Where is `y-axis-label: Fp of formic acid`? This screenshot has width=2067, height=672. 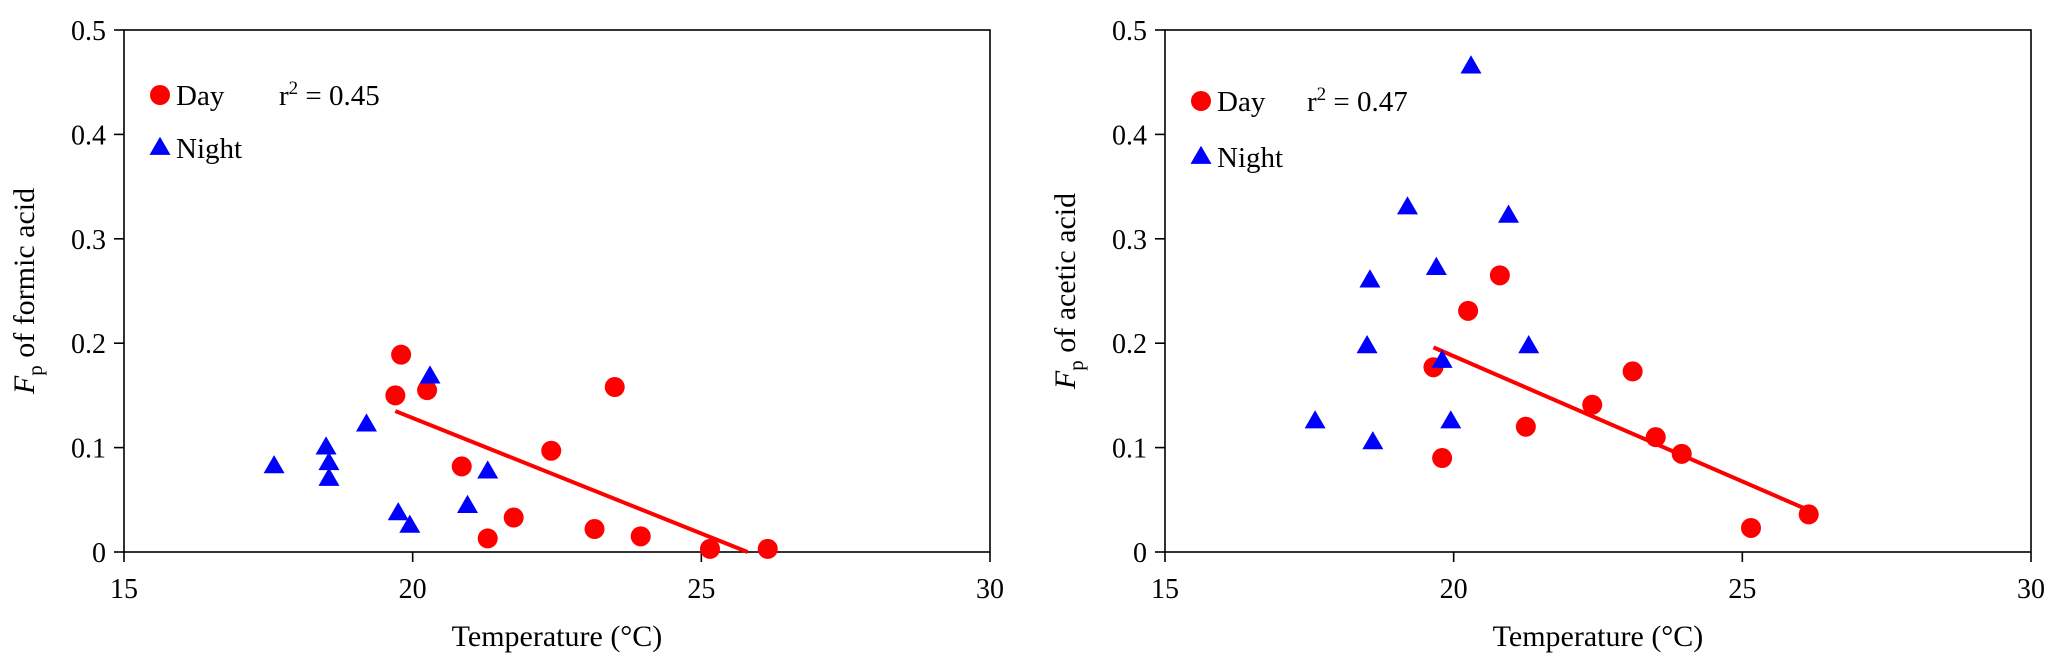
y-axis-label: Fp of formic acid is located at coordinates (27, 291).